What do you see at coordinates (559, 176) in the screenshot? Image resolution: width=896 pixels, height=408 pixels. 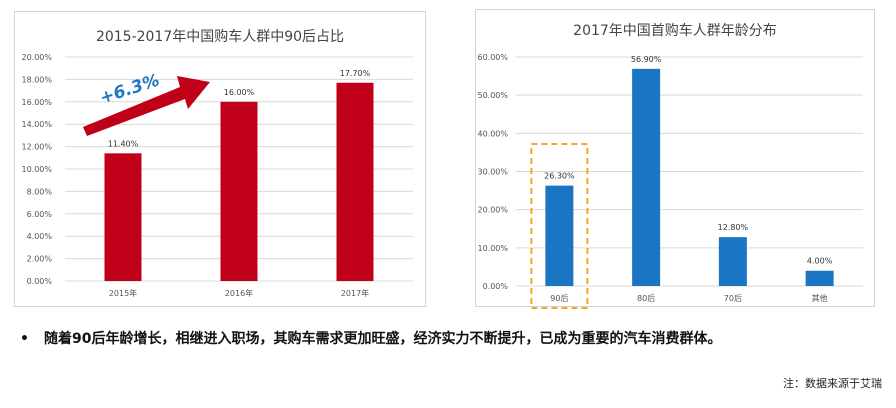 I see `data-label: 26.30%` at bounding box center [559, 176].